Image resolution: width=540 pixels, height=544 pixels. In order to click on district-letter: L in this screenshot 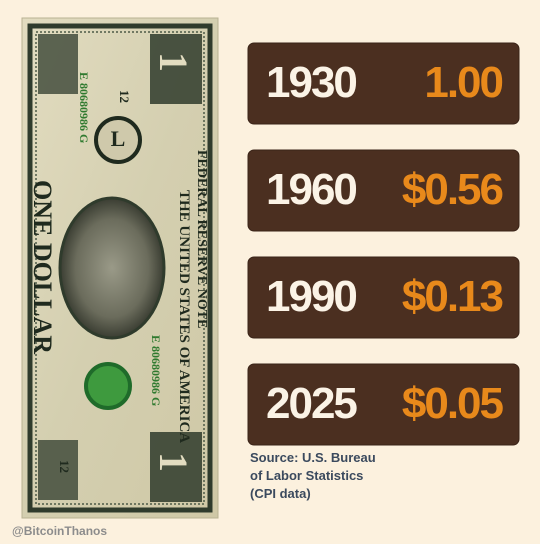, I will do `click(118, 138)`.